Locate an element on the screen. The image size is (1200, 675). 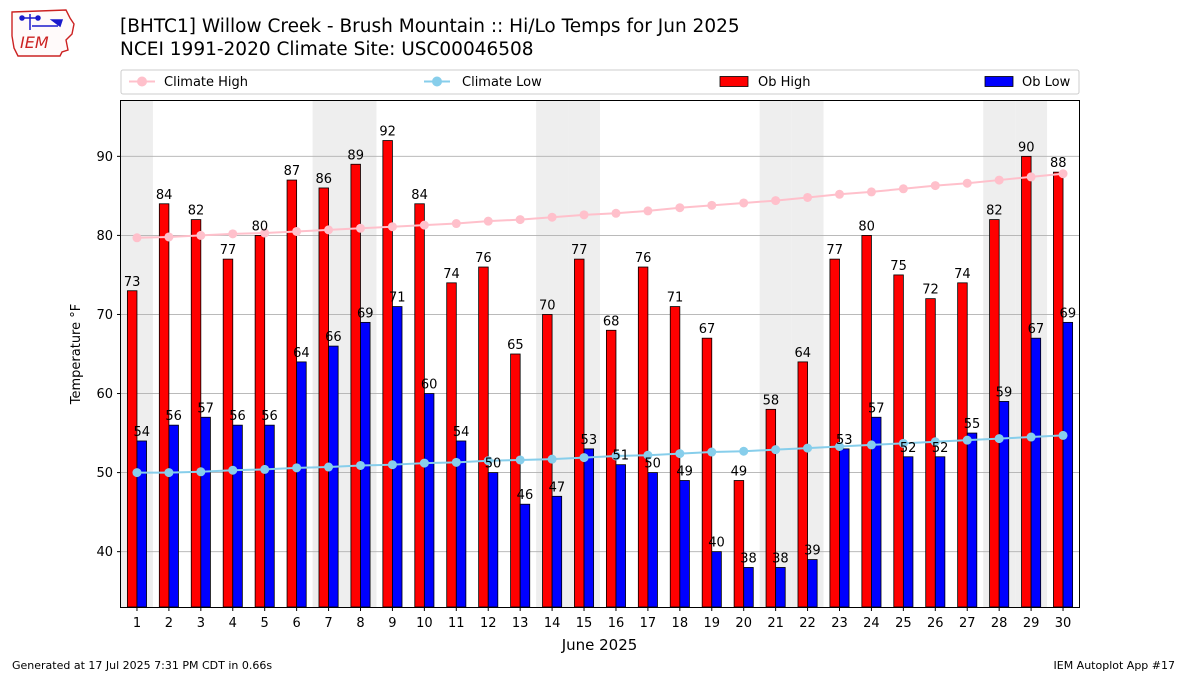
x-tick-label: 22 is located at coordinates (807, 623).